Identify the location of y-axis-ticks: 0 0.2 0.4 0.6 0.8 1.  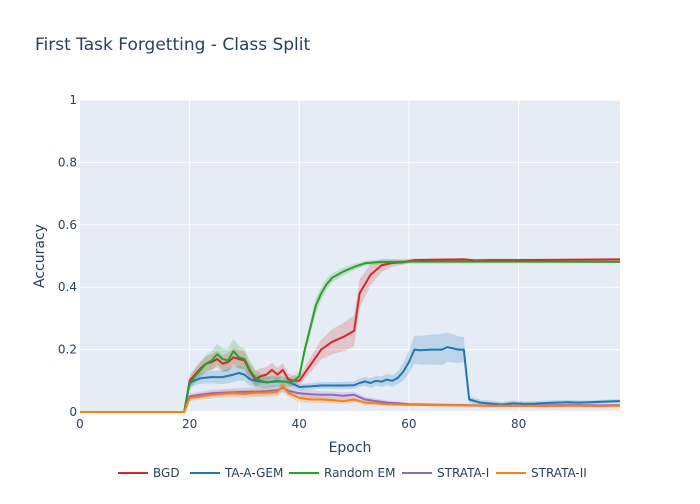
(67, 256).